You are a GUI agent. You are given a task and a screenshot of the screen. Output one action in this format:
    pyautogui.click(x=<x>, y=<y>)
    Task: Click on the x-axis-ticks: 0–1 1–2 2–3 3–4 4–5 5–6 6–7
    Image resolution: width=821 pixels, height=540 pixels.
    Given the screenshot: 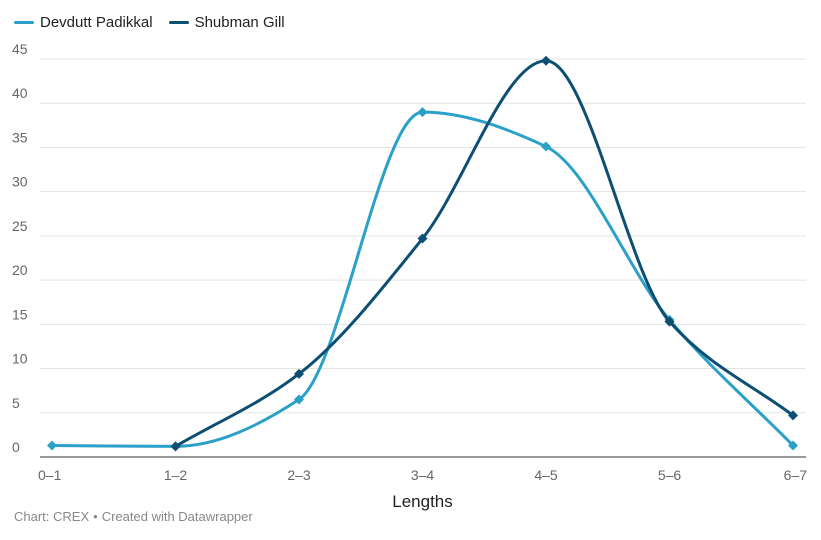 What is the action you would take?
    pyautogui.click(x=422, y=475)
    